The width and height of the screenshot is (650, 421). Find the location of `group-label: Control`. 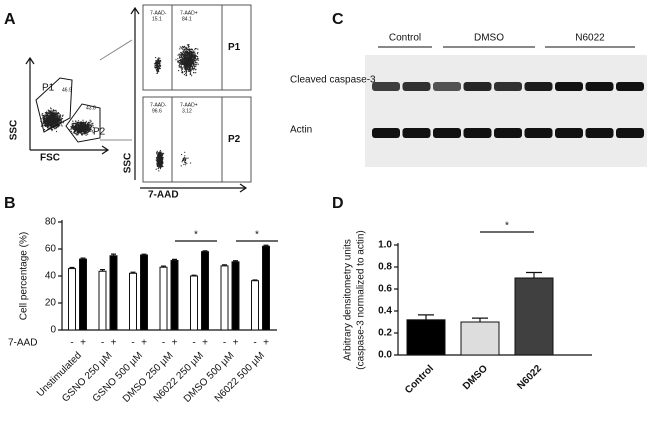

group-label: Control is located at coordinates (405, 38).